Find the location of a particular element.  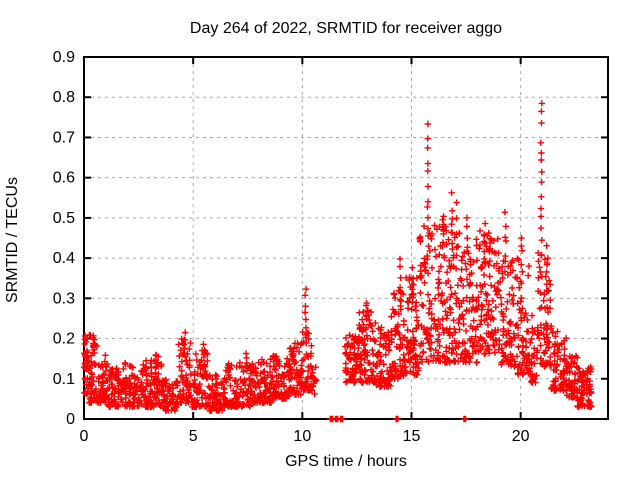

y-axis-label: SRMTID / TECUs is located at coordinates (12, 240).